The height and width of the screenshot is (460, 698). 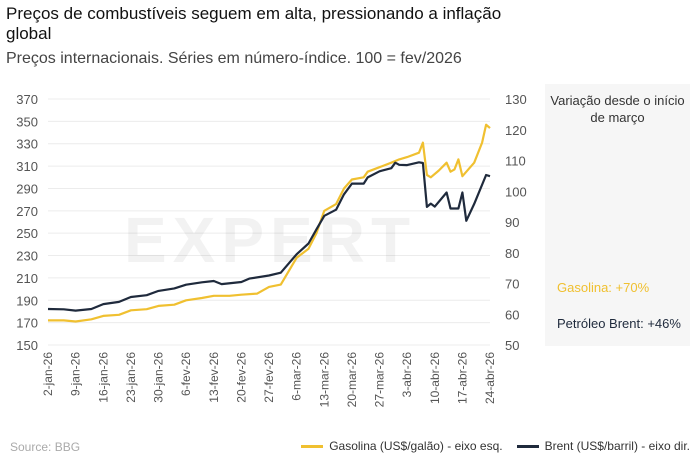 I want to click on x-tick-label: 2-jan-26, so click(x=48, y=374).